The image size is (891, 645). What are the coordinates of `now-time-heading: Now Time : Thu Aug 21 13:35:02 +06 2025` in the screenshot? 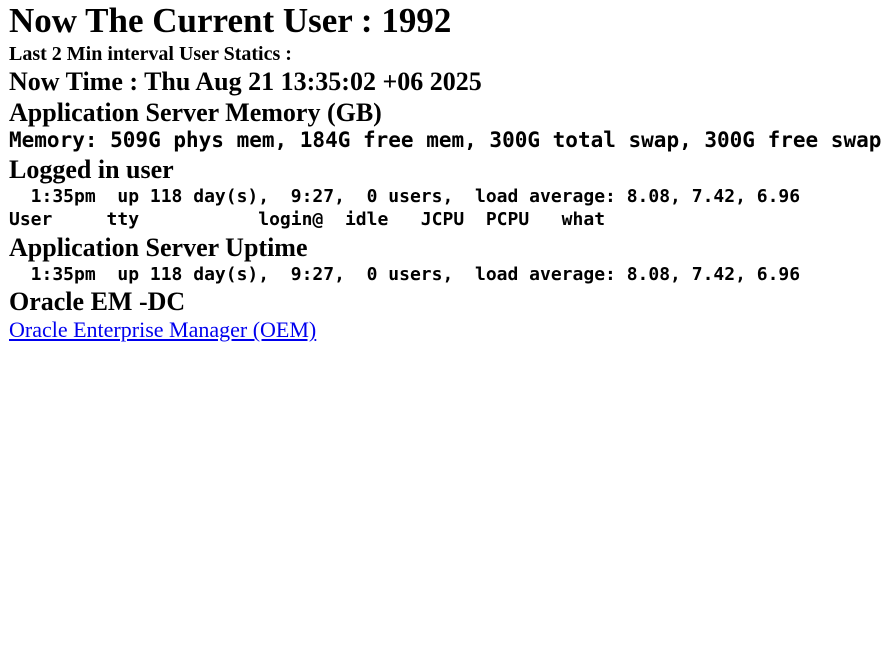 It's located at (245, 81).